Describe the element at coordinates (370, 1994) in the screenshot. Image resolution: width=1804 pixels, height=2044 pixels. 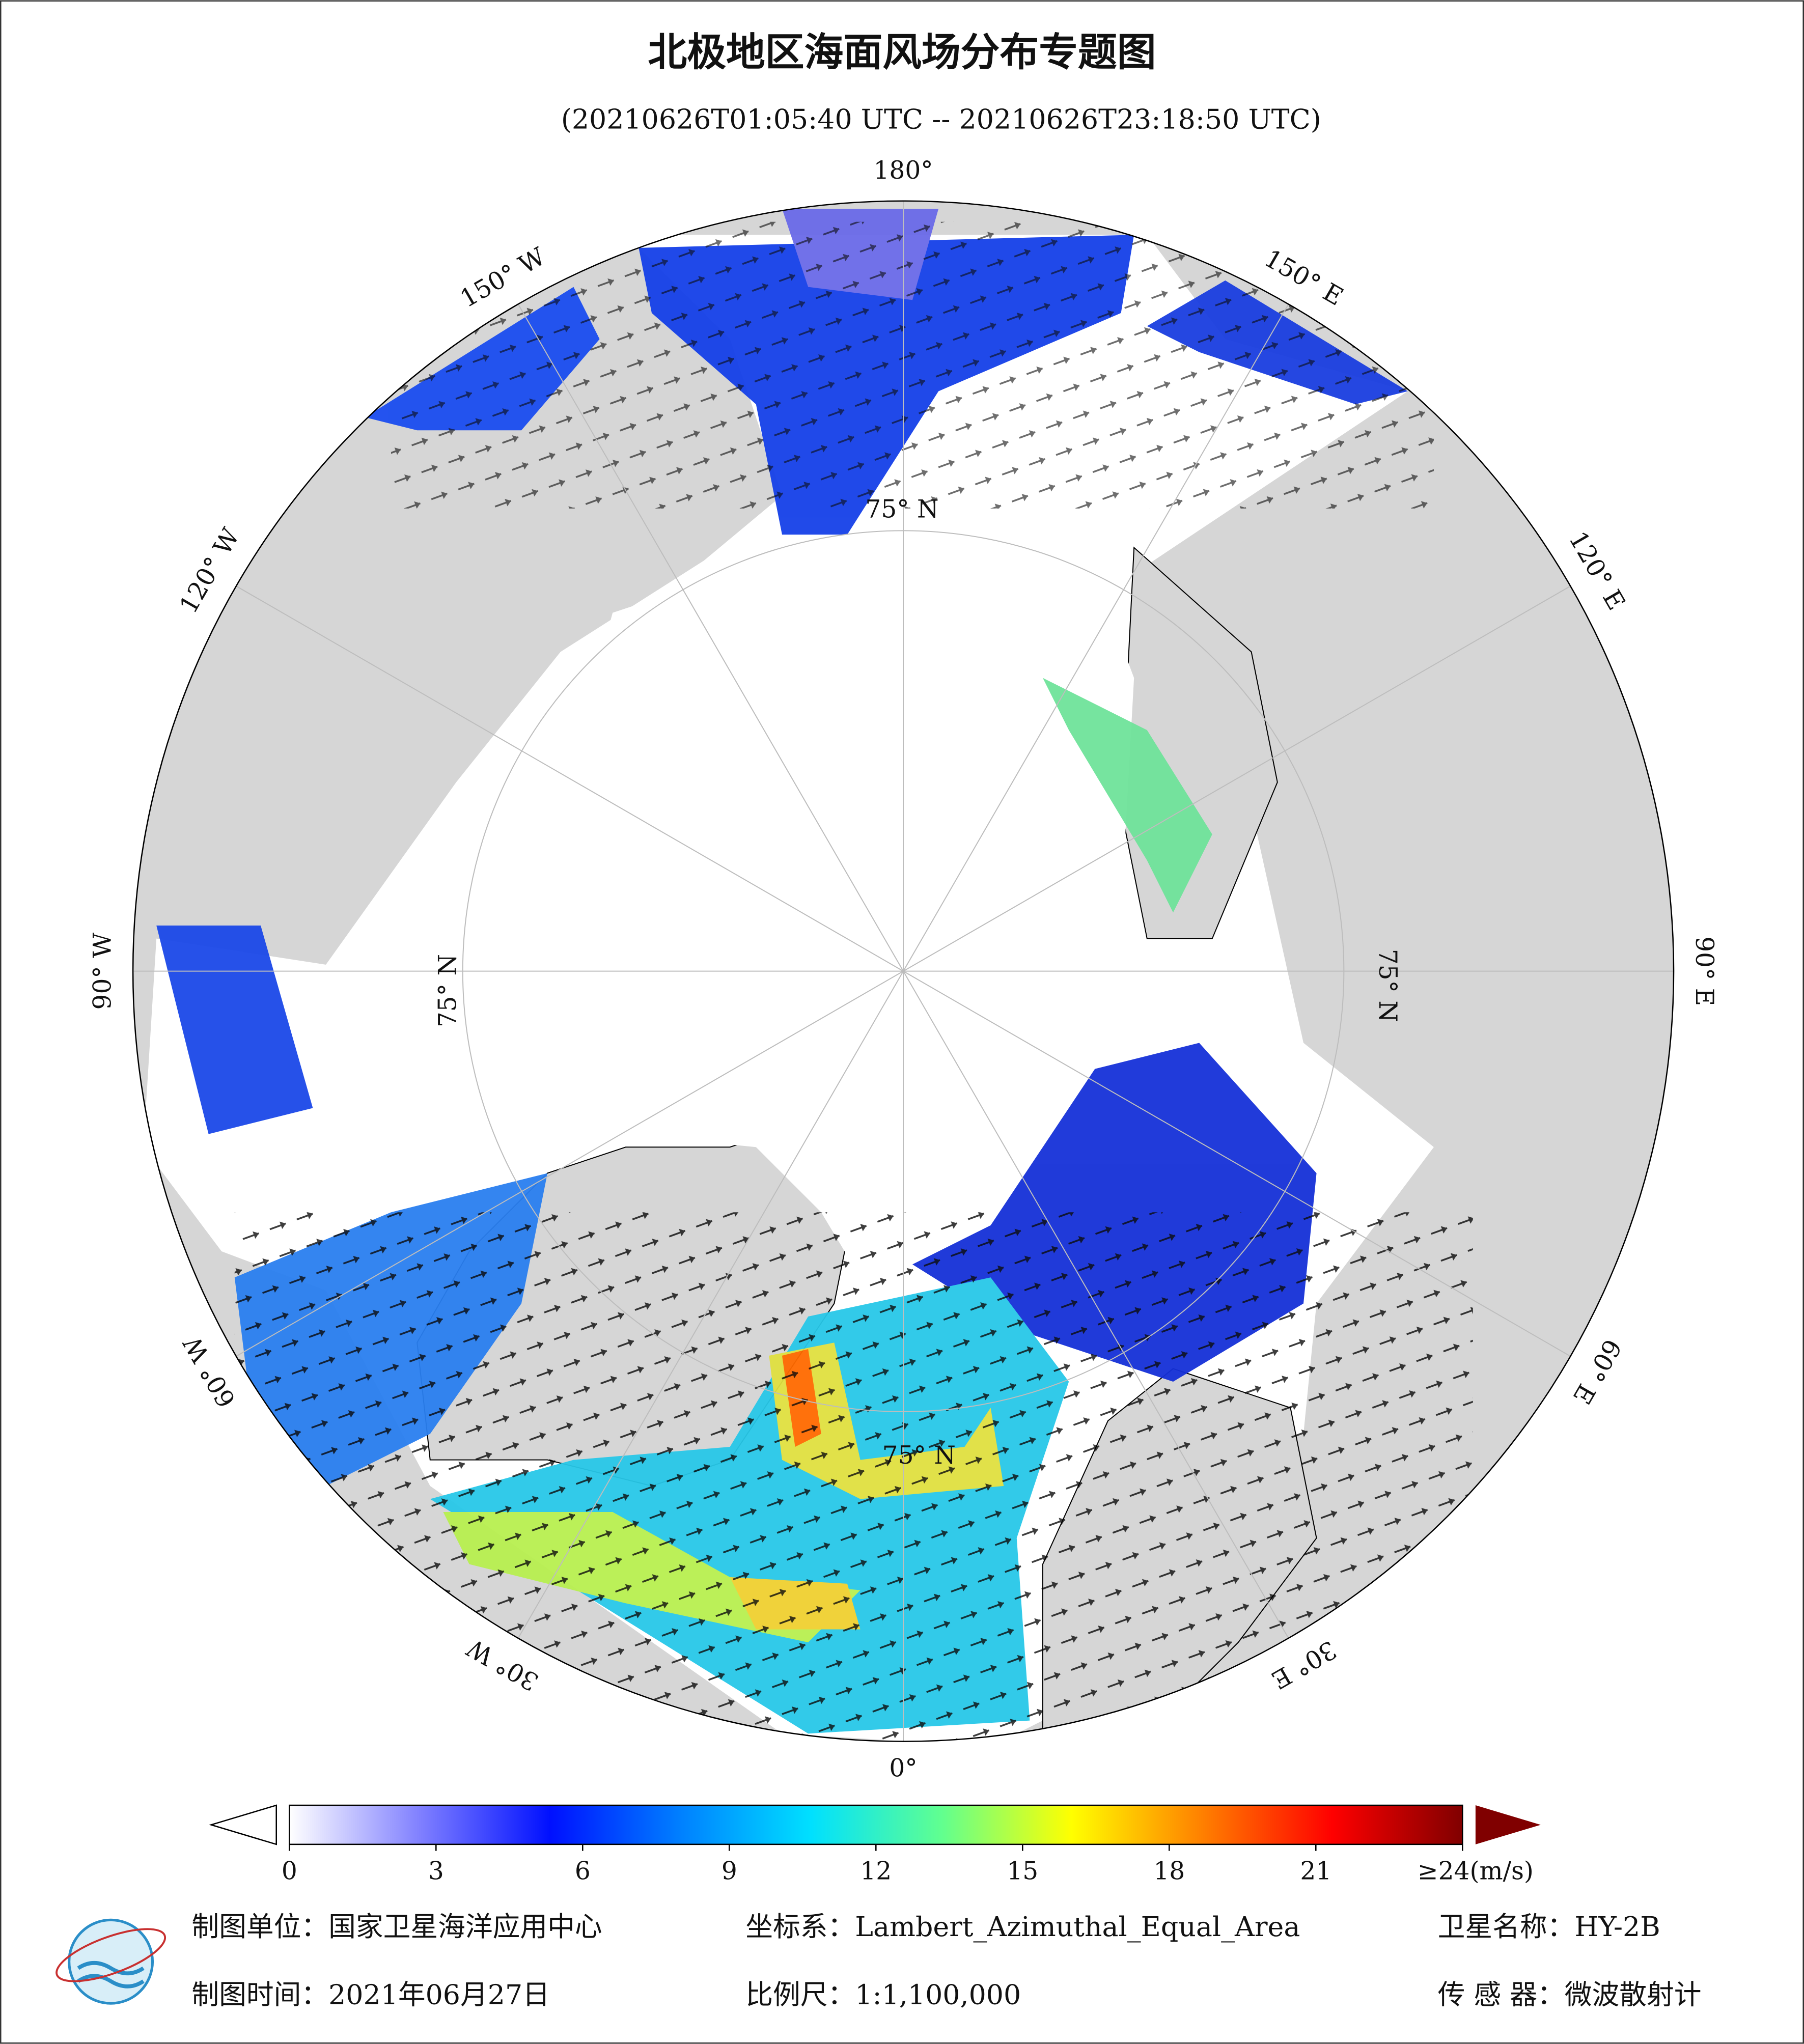
I see `footer-date: 制图时间：2021年06月27日` at that location.